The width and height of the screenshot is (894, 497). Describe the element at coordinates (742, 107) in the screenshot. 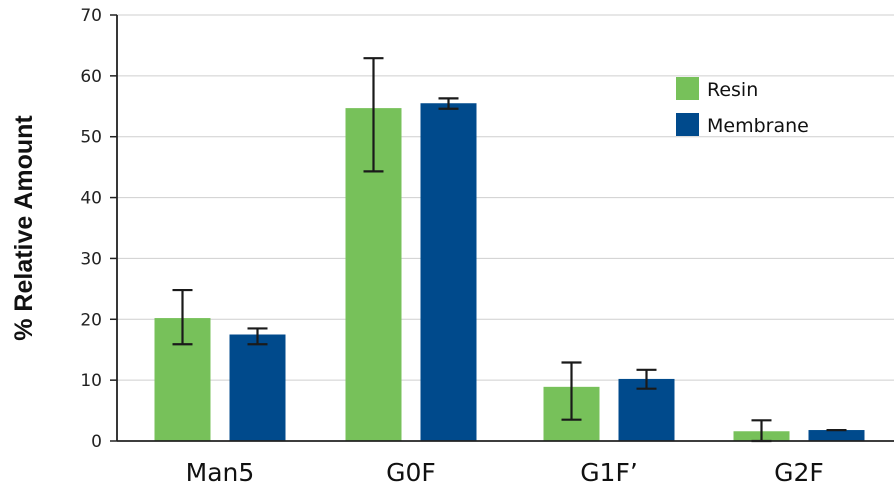

I see `legend: Resin Membrane` at that location.